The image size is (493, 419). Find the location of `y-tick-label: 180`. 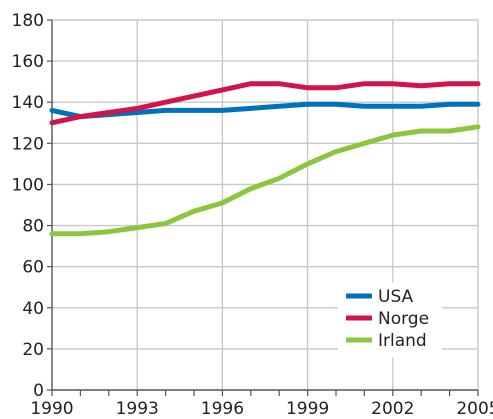

y-tick-label: 180 is located at coordinates (28, 21).